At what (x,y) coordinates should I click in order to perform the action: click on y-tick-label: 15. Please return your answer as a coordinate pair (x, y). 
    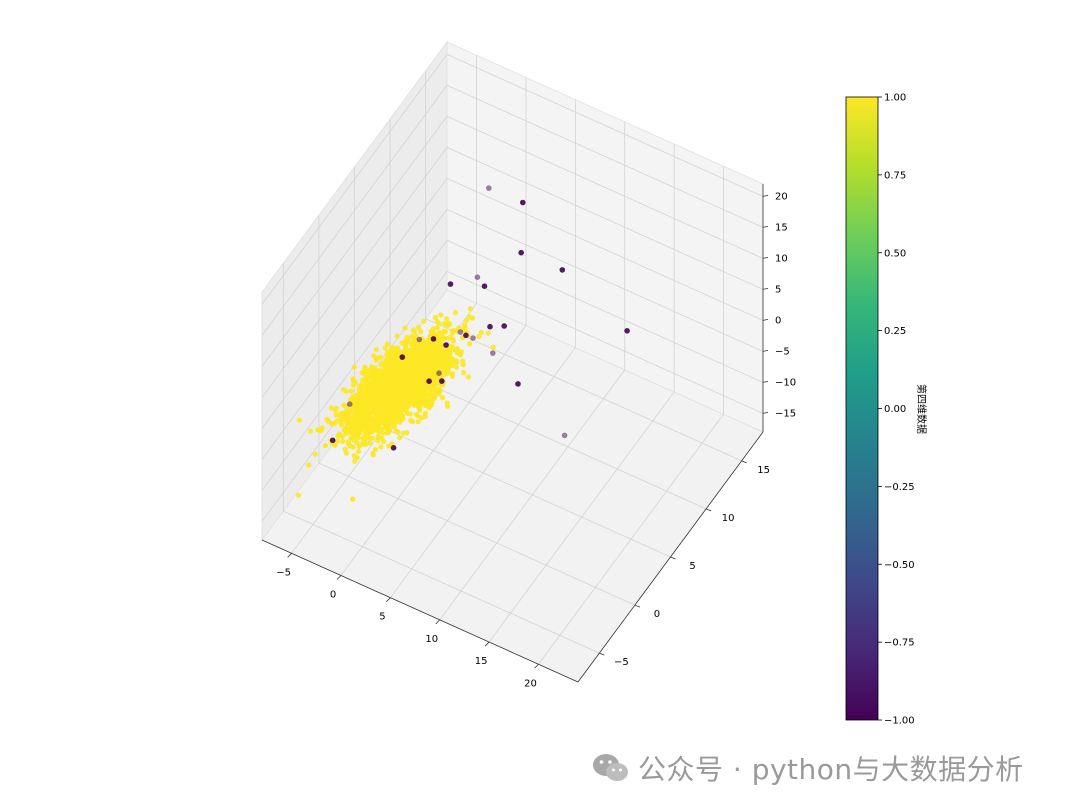
    Looking at the image, I should click on (763, 470).